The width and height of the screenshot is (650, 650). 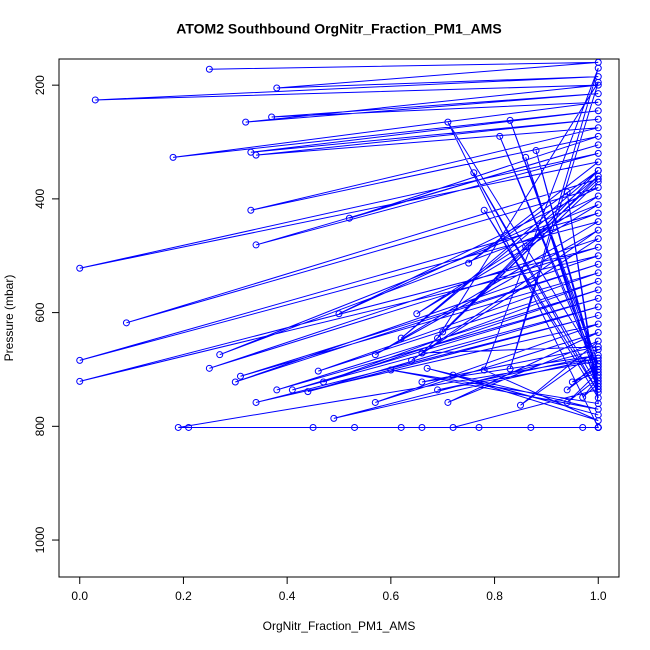 I want to click on y-tick-label: 600, so click(x=40, y=312).